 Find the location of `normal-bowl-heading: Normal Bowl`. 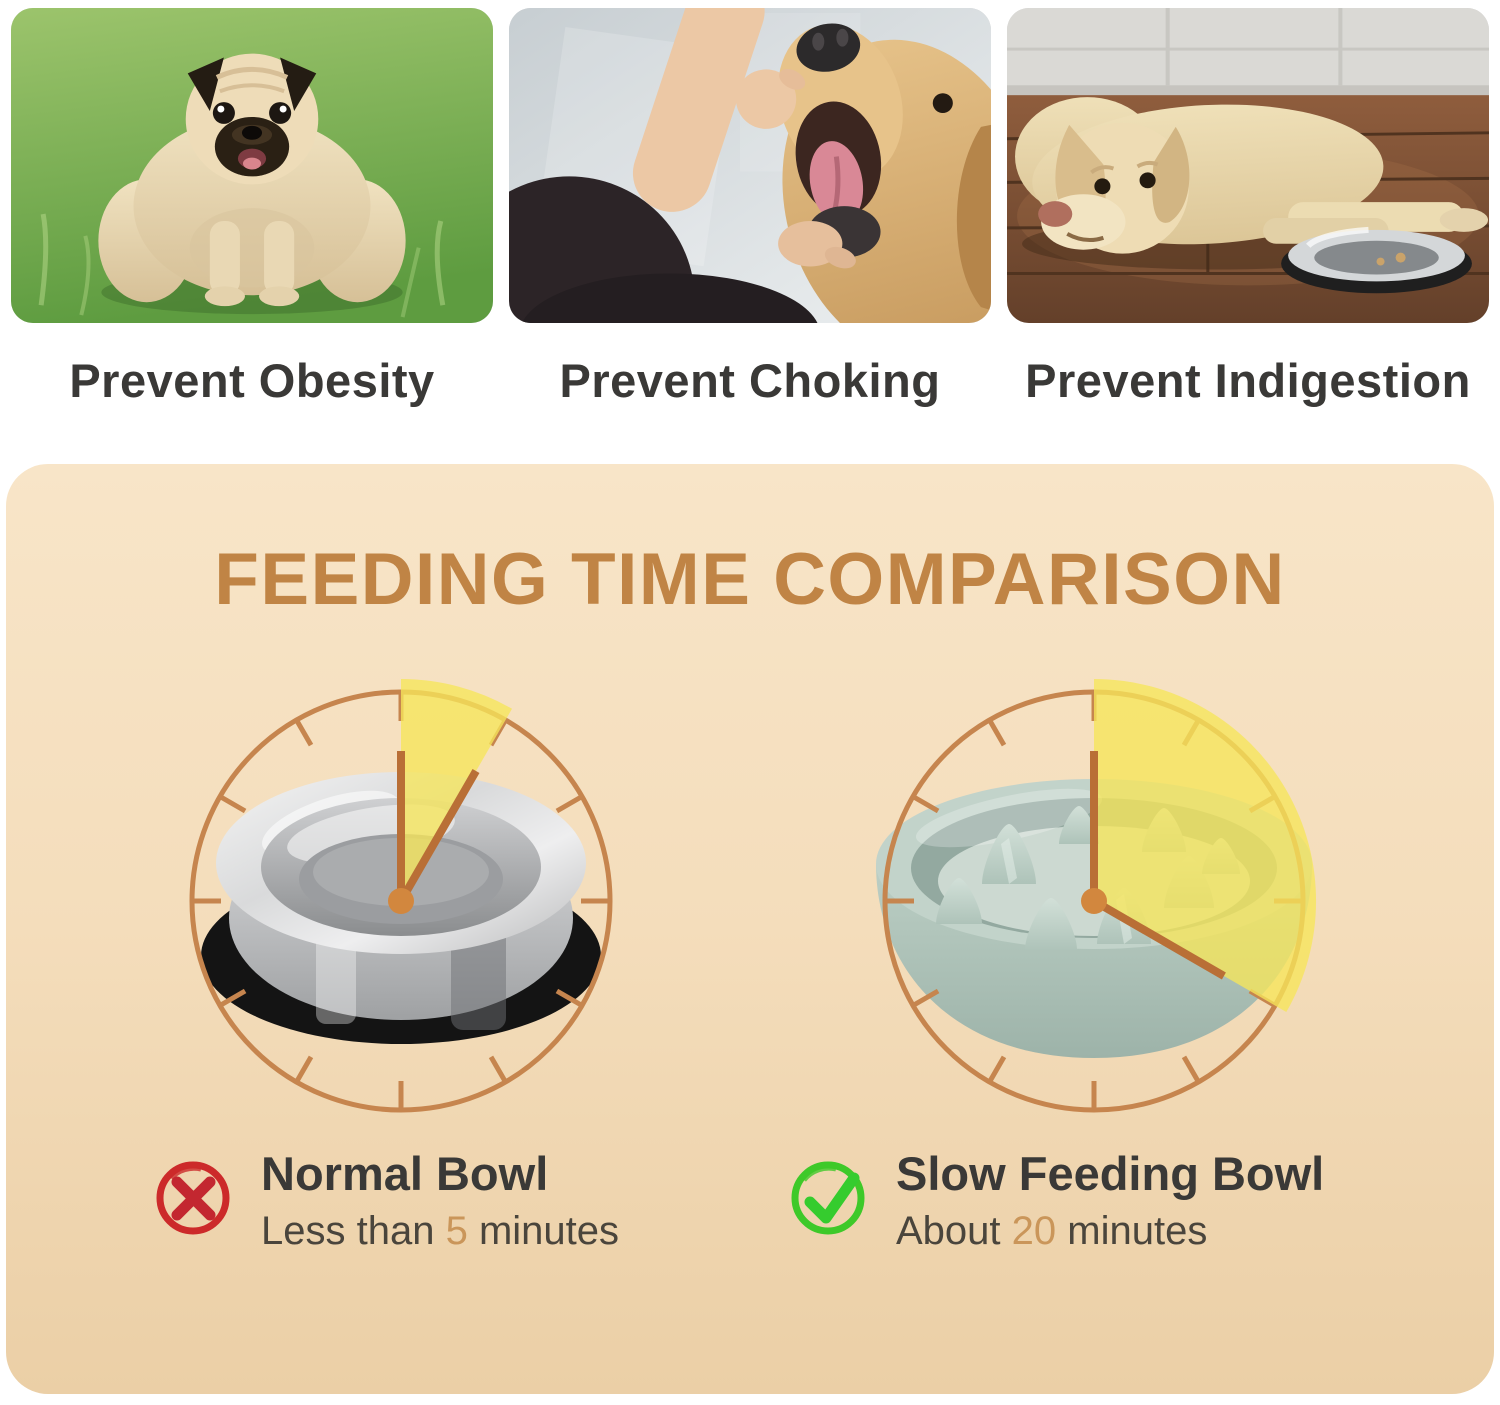

normal-bowl-heading: Normal Bowl is located at coordinates (405, 1174).